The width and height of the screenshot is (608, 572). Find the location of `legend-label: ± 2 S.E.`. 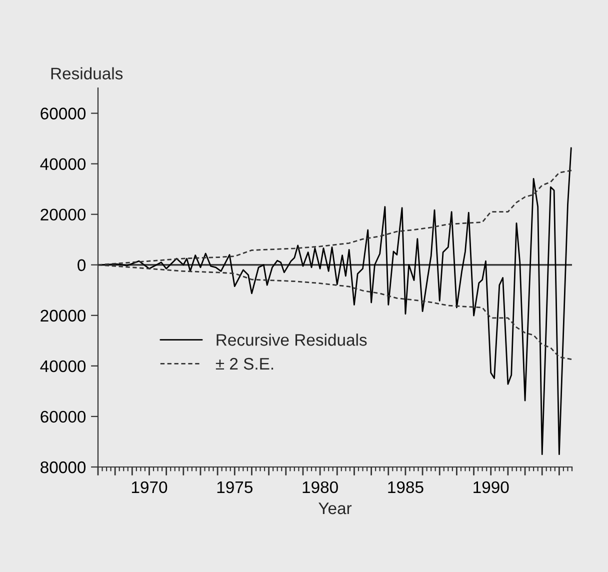

legend-label: ± 2 S.E. is located at coordinates (245, 364).